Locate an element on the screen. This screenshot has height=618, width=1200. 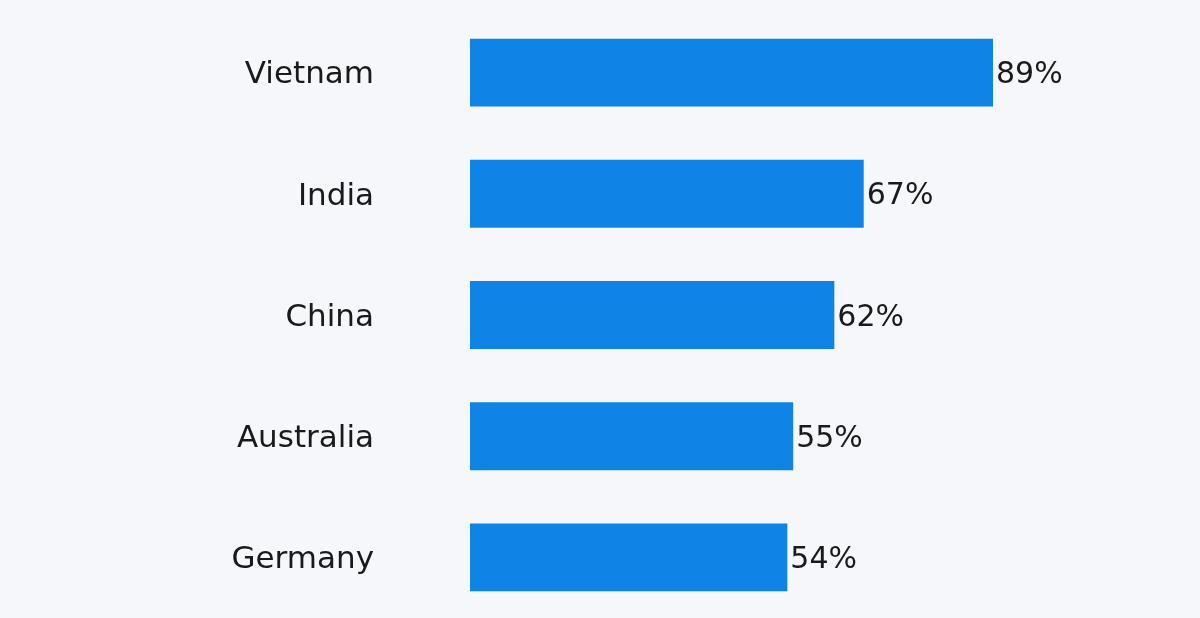
data-label: 67% is located at coordinates (900, 194).